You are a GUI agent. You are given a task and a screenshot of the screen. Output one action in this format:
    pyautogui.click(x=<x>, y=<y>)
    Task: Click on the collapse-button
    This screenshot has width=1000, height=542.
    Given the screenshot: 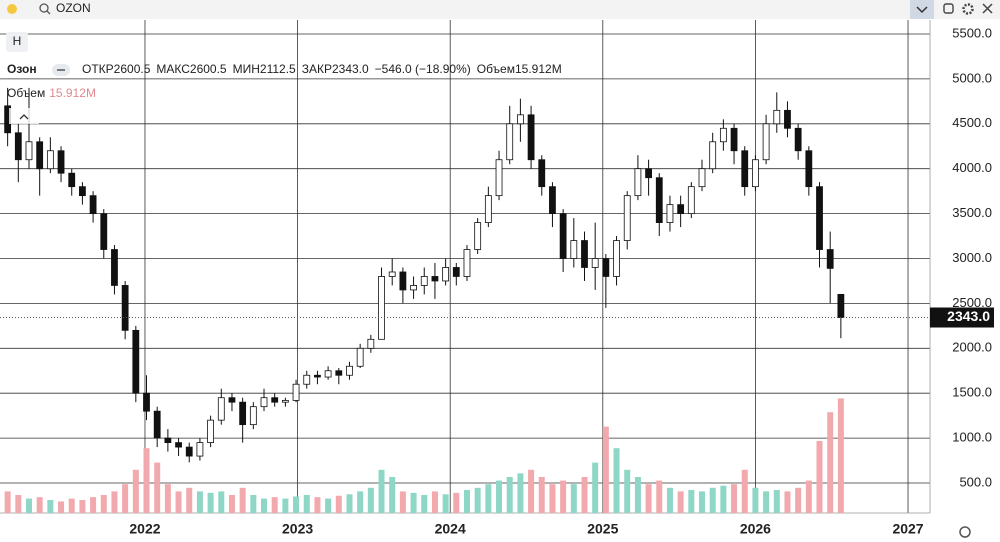 What is the action you would take?
    pyautogui.click(x=24, y=116)
    